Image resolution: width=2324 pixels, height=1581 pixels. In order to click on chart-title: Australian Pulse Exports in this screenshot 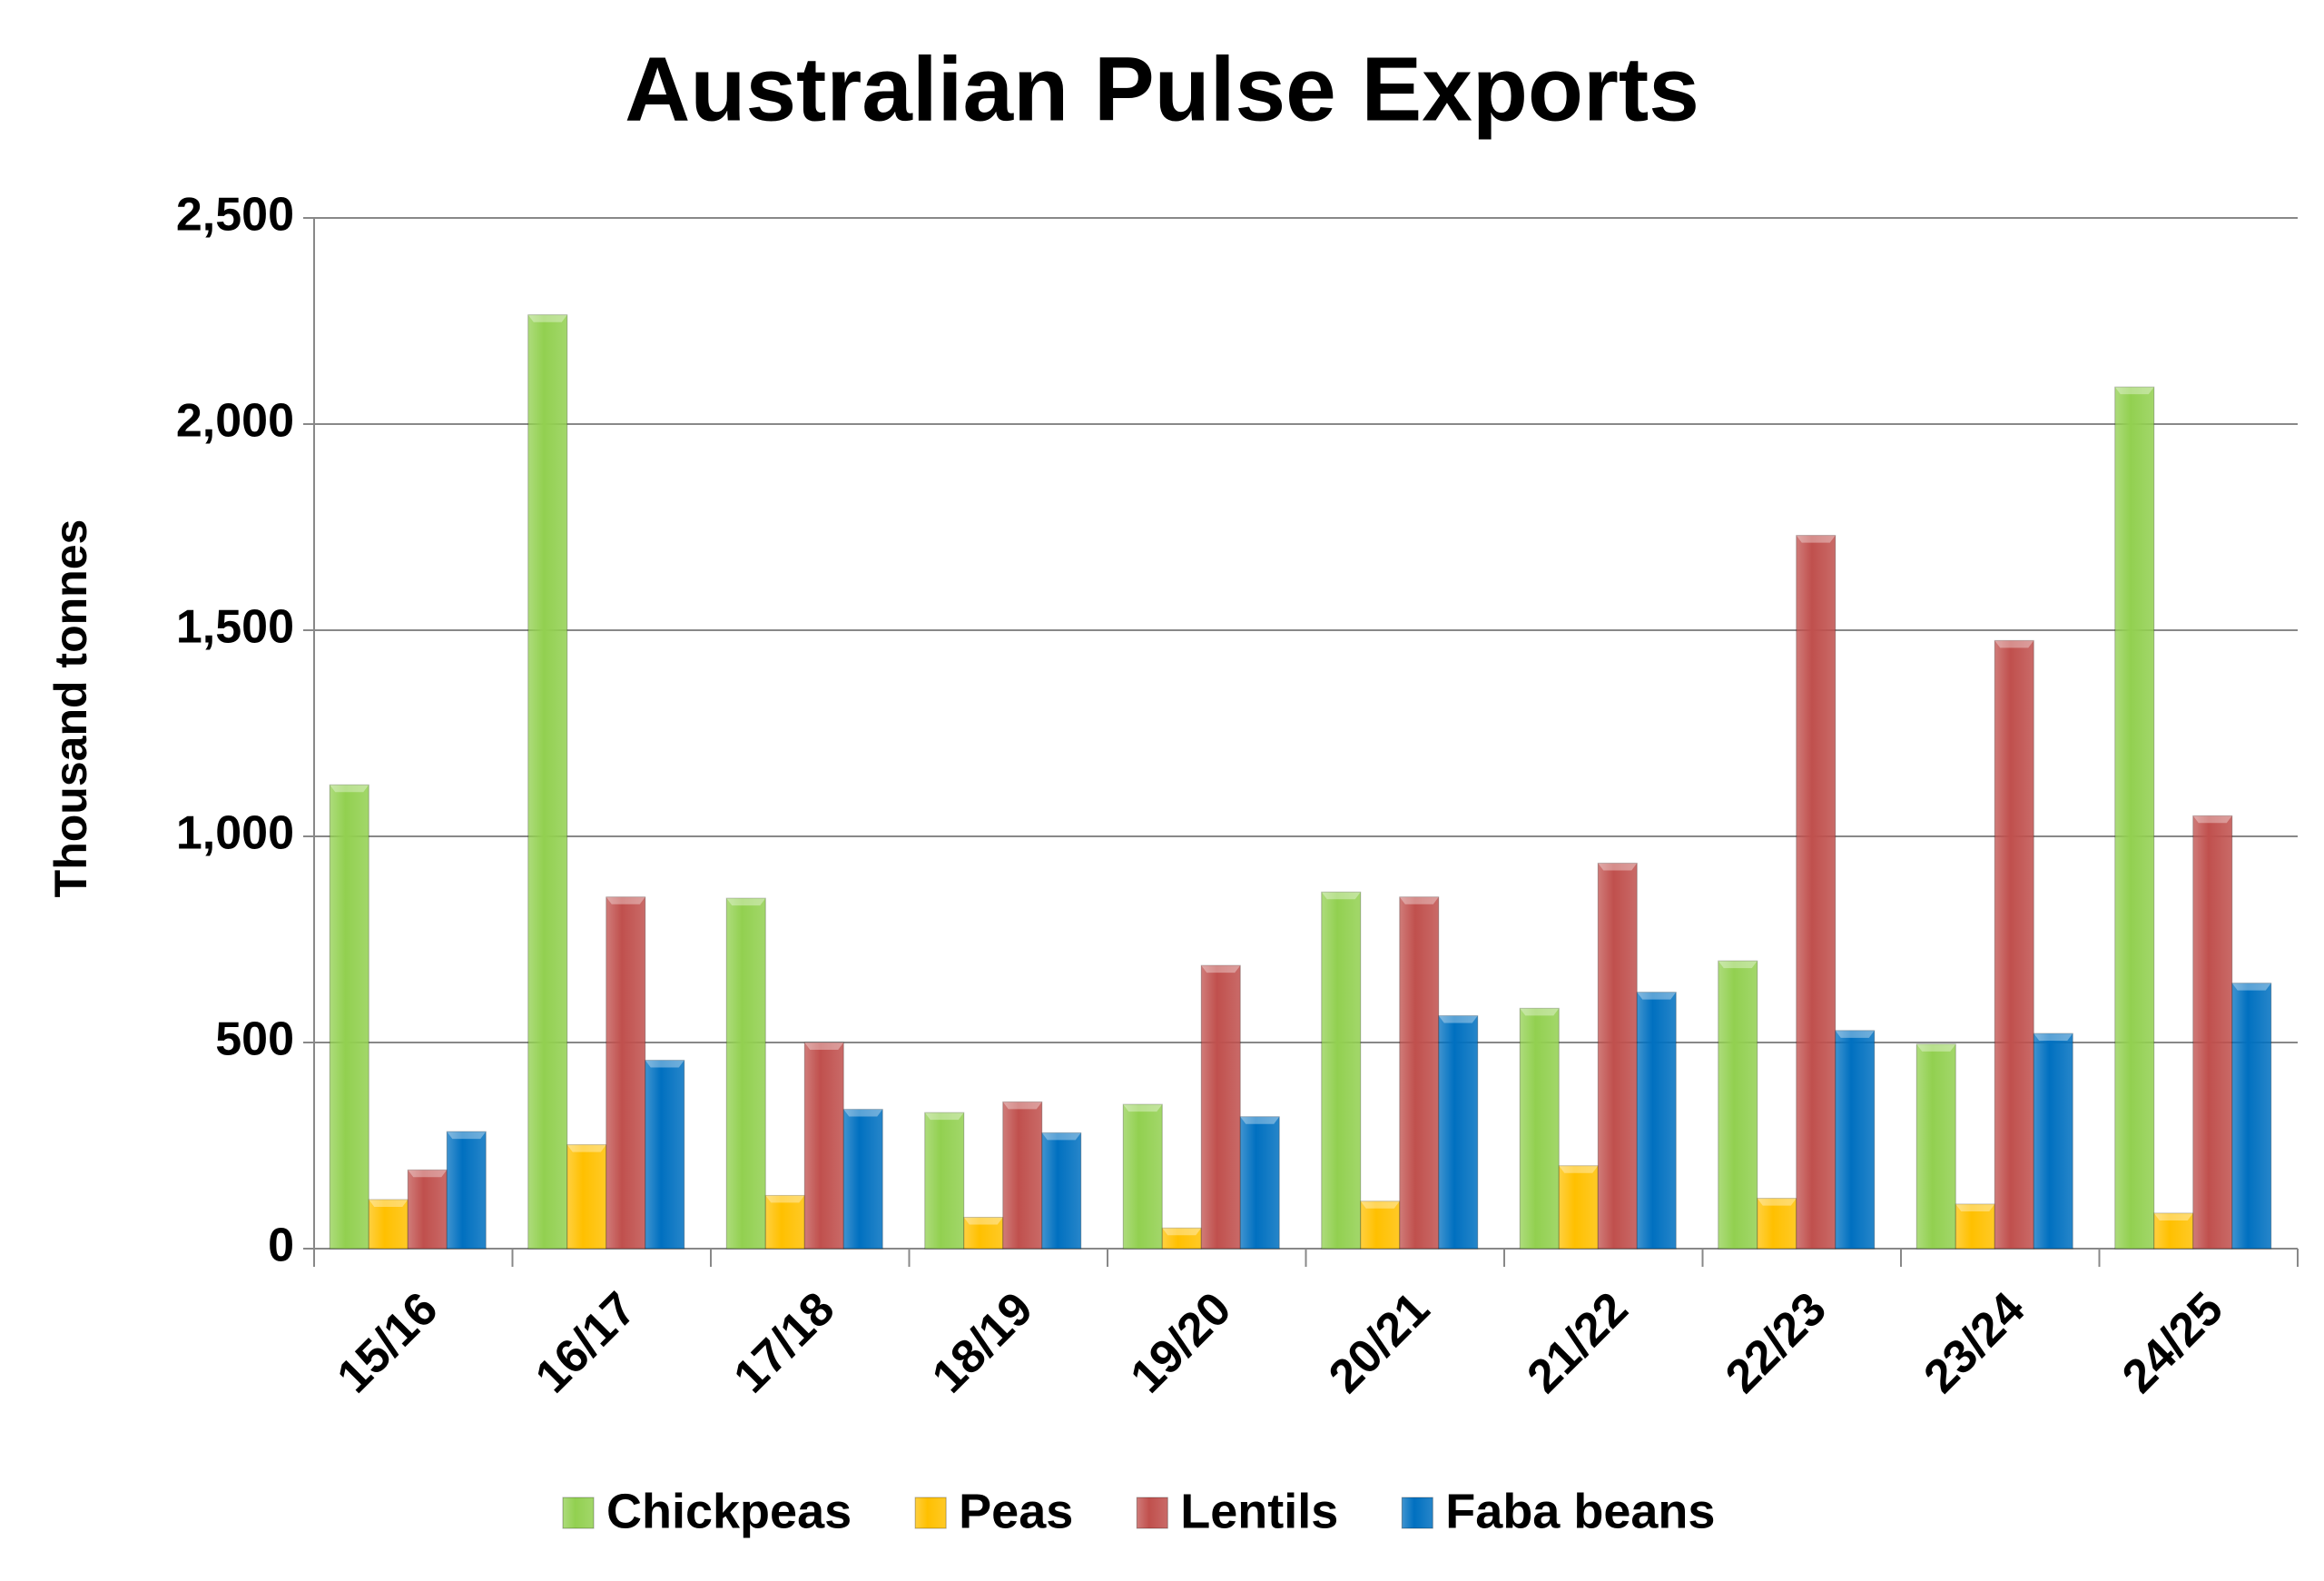, I will do `click(1162, 89)`.